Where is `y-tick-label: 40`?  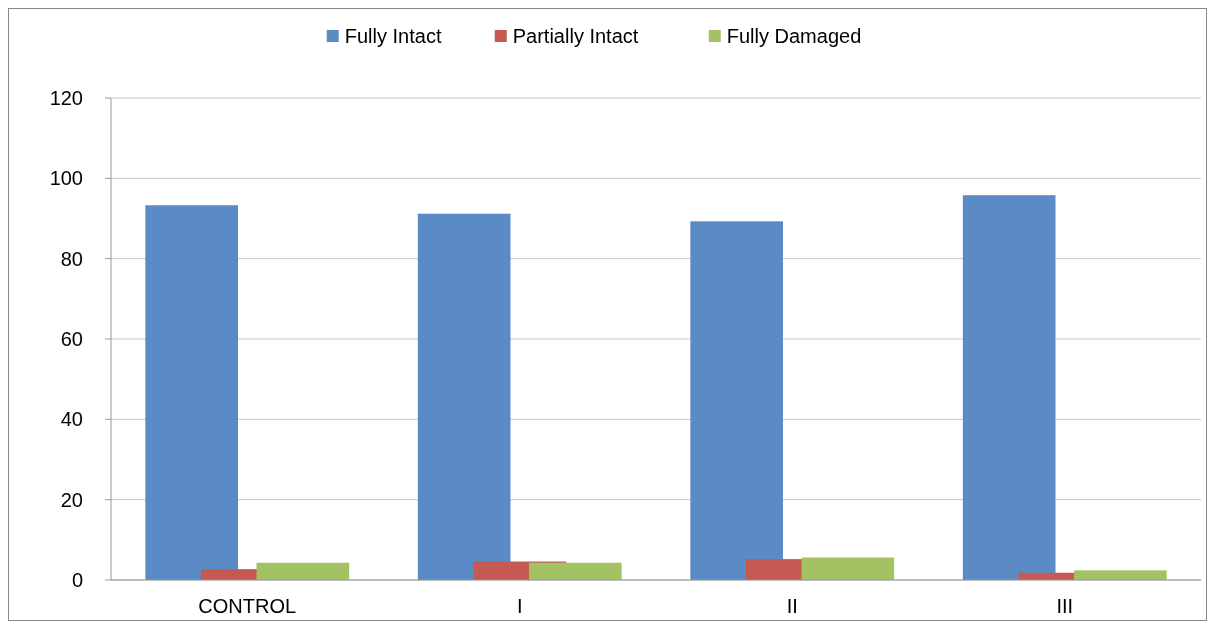
y-tick-label: 40 is located at coordinates (71, 419).